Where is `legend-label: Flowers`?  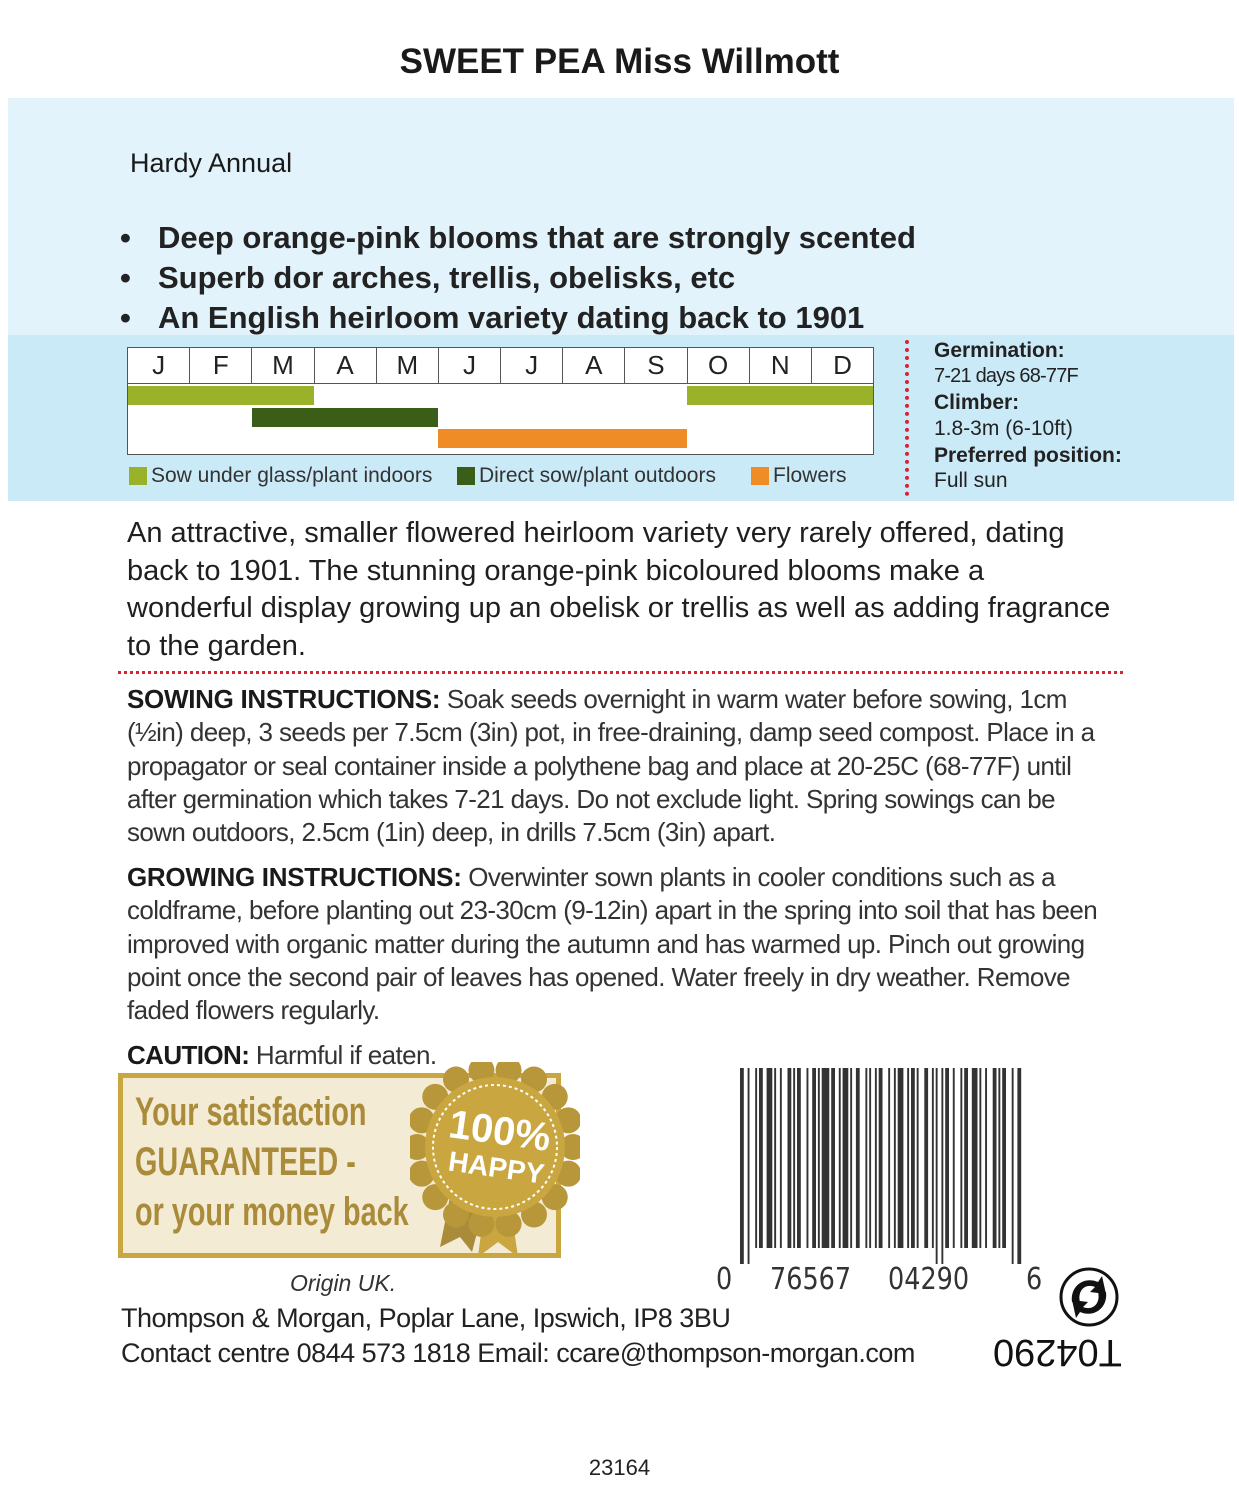
legend-label: Flowers is located at coordinates (810, 475).